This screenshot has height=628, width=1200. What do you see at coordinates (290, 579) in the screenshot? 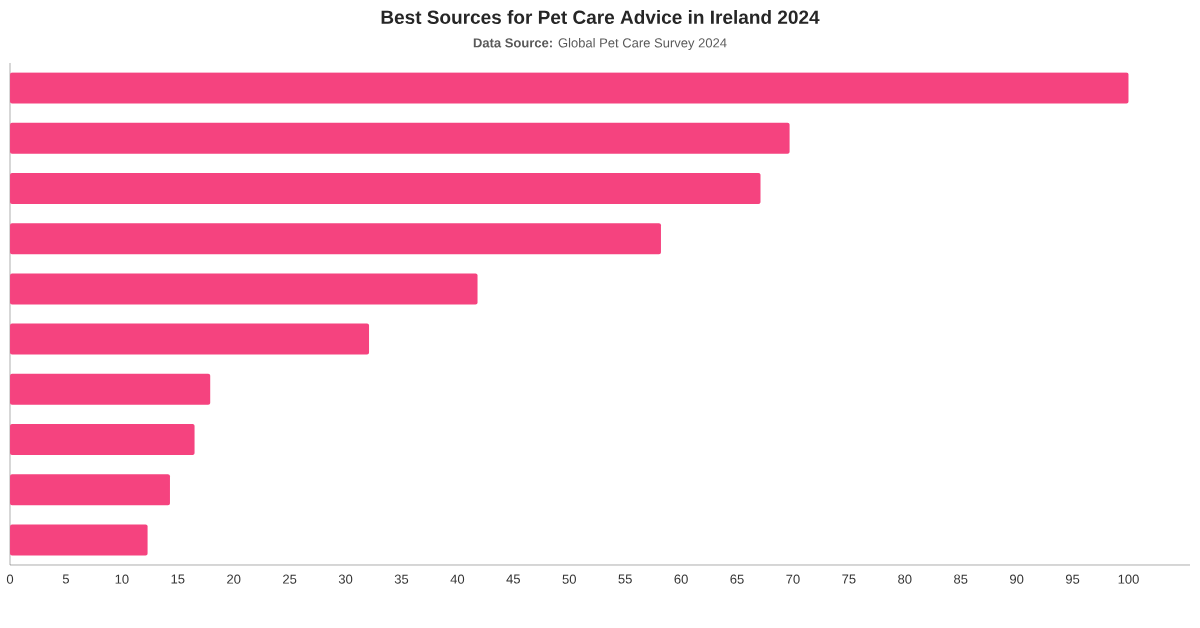
I see `x-tick-label: 25` at bounding box center [290, 579].